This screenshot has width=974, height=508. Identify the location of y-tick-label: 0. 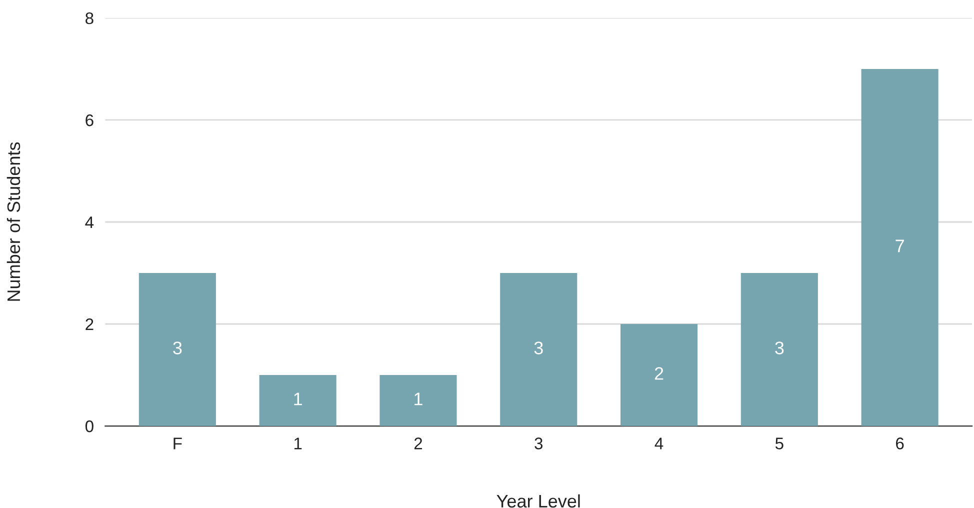
(89, 426).